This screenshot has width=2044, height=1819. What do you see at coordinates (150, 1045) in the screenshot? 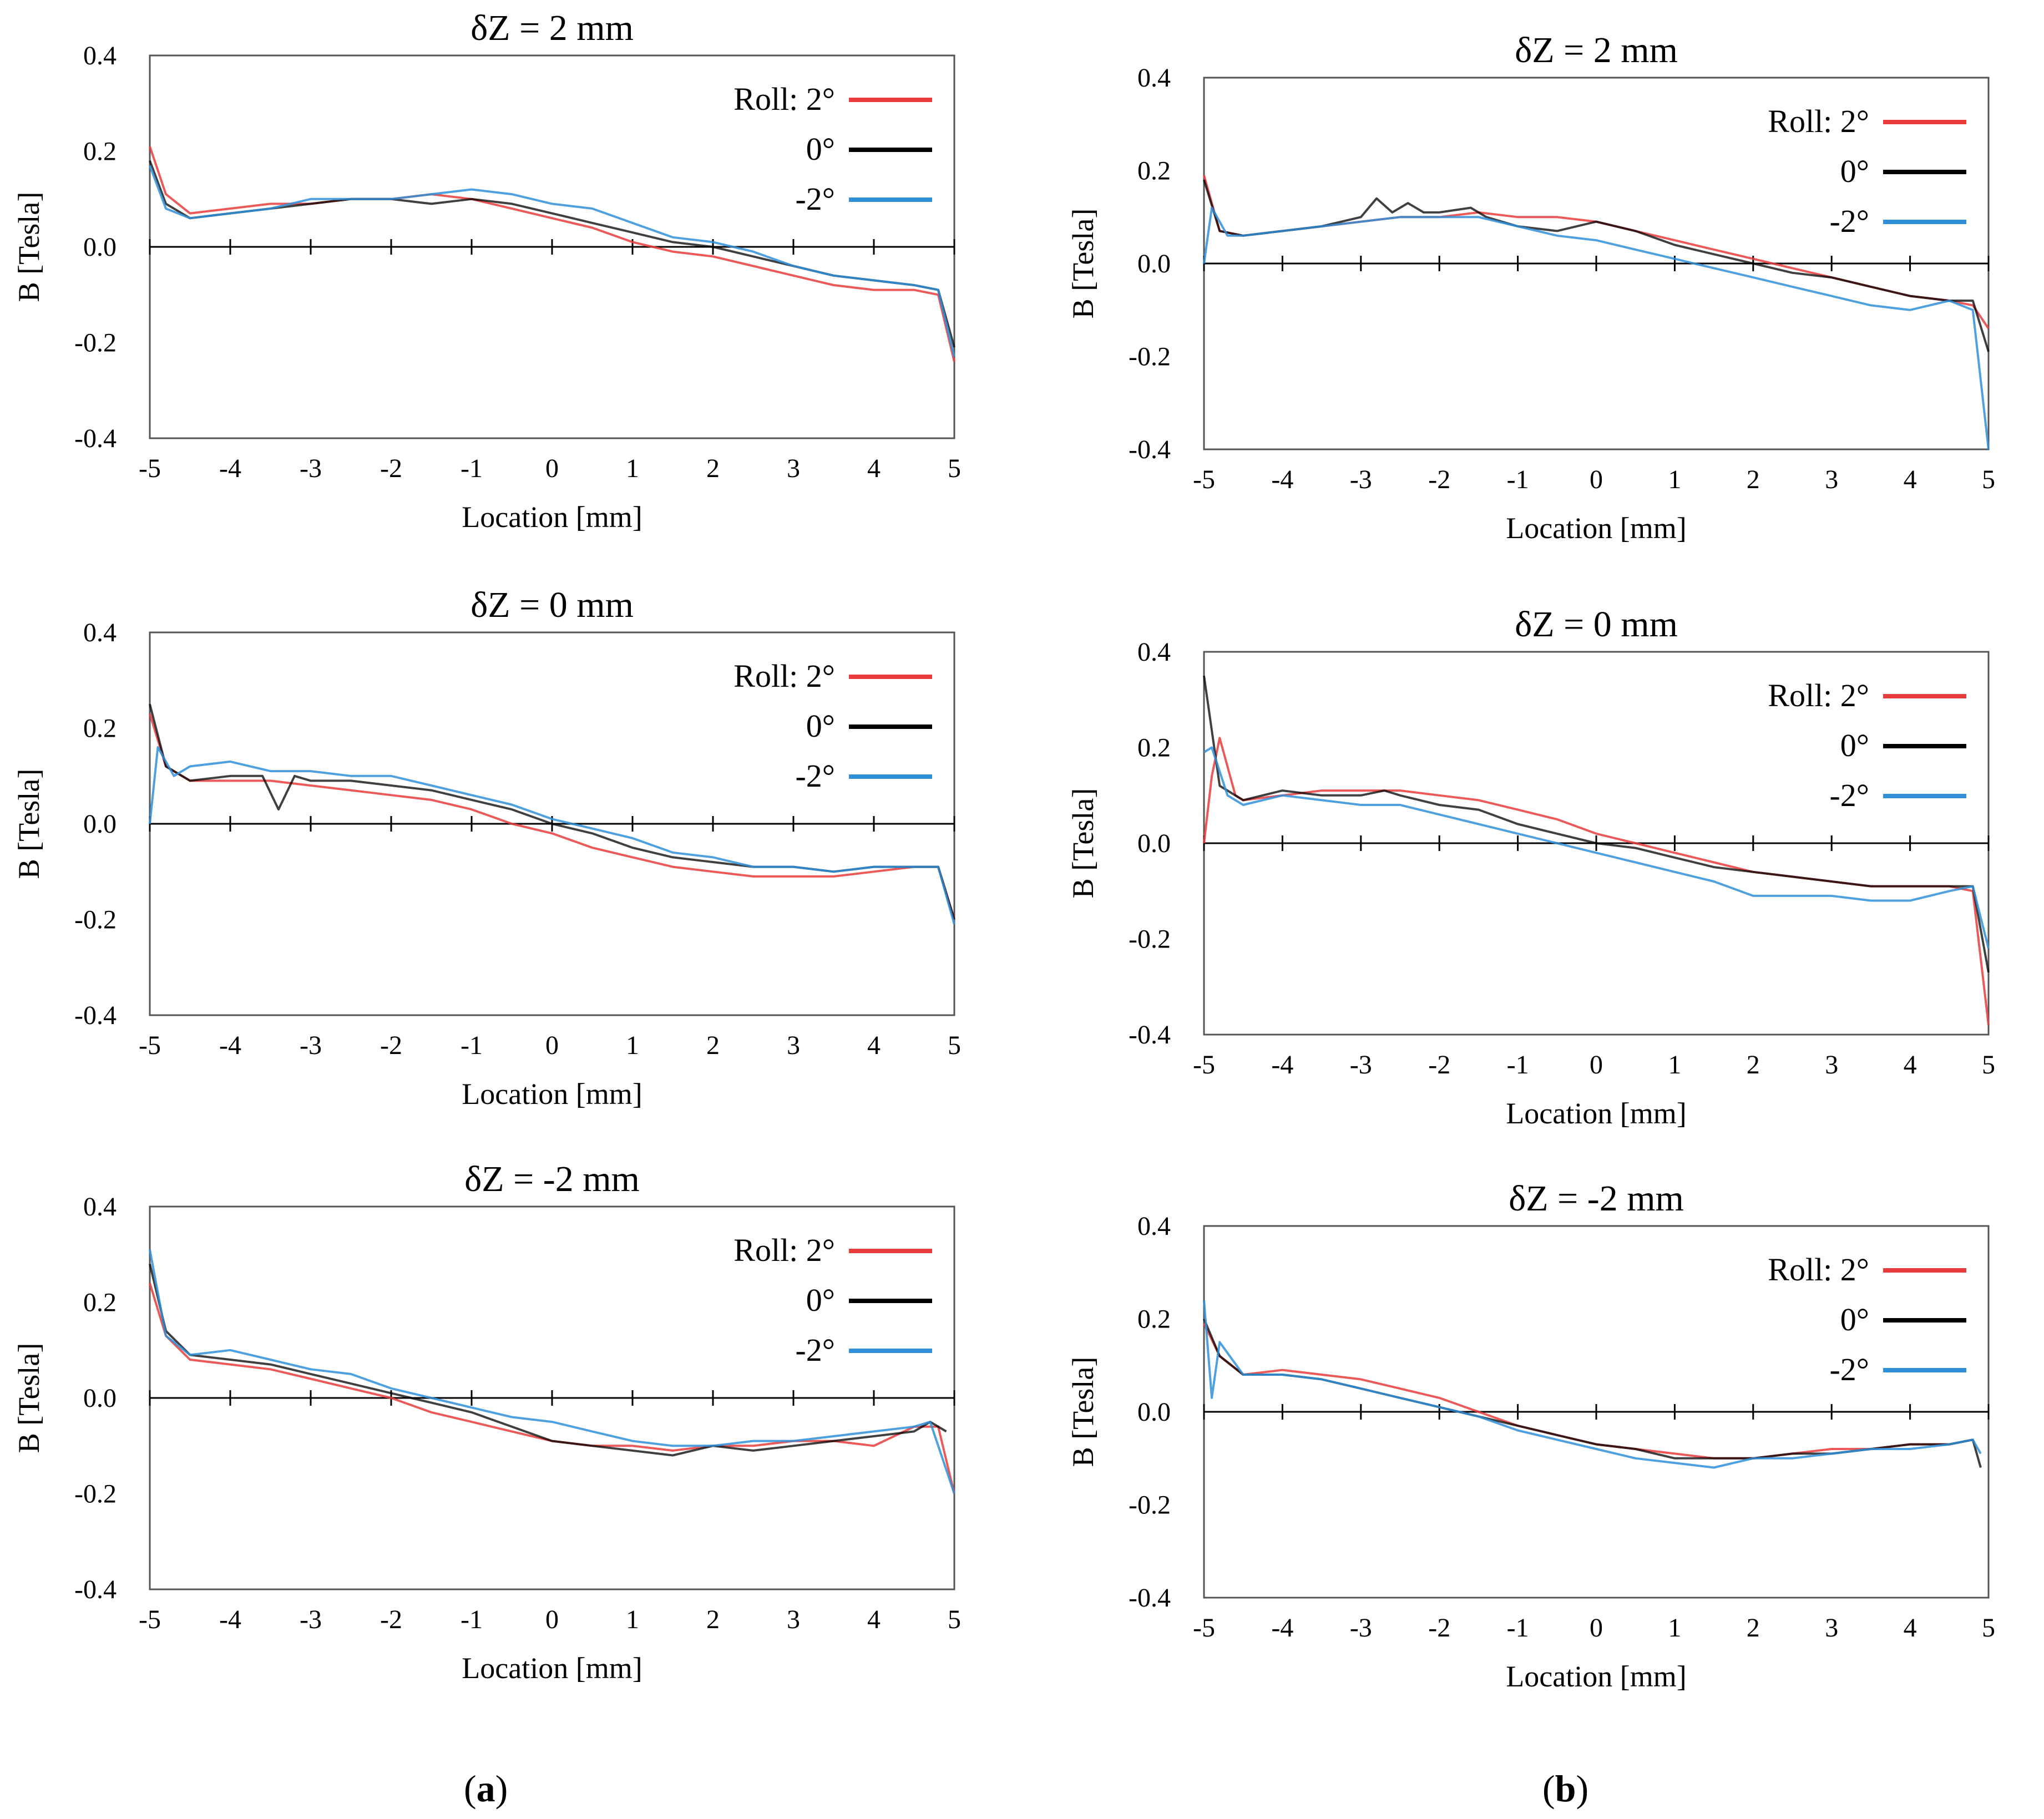
I see `chart-a-dz-0-x-tick-label: -5` at bounding box center [150, 1045].